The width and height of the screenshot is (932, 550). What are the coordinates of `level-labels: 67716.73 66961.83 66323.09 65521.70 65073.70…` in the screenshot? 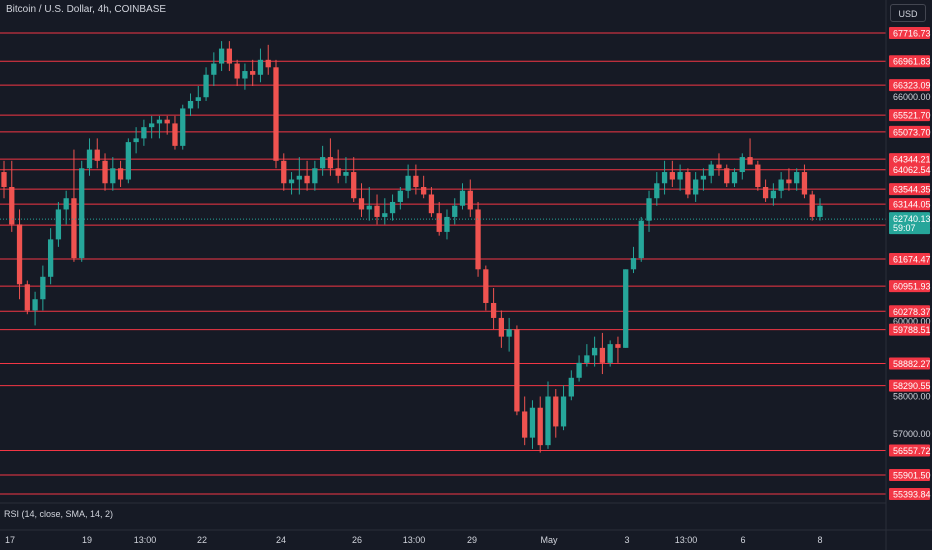 It's located at (910, 263).